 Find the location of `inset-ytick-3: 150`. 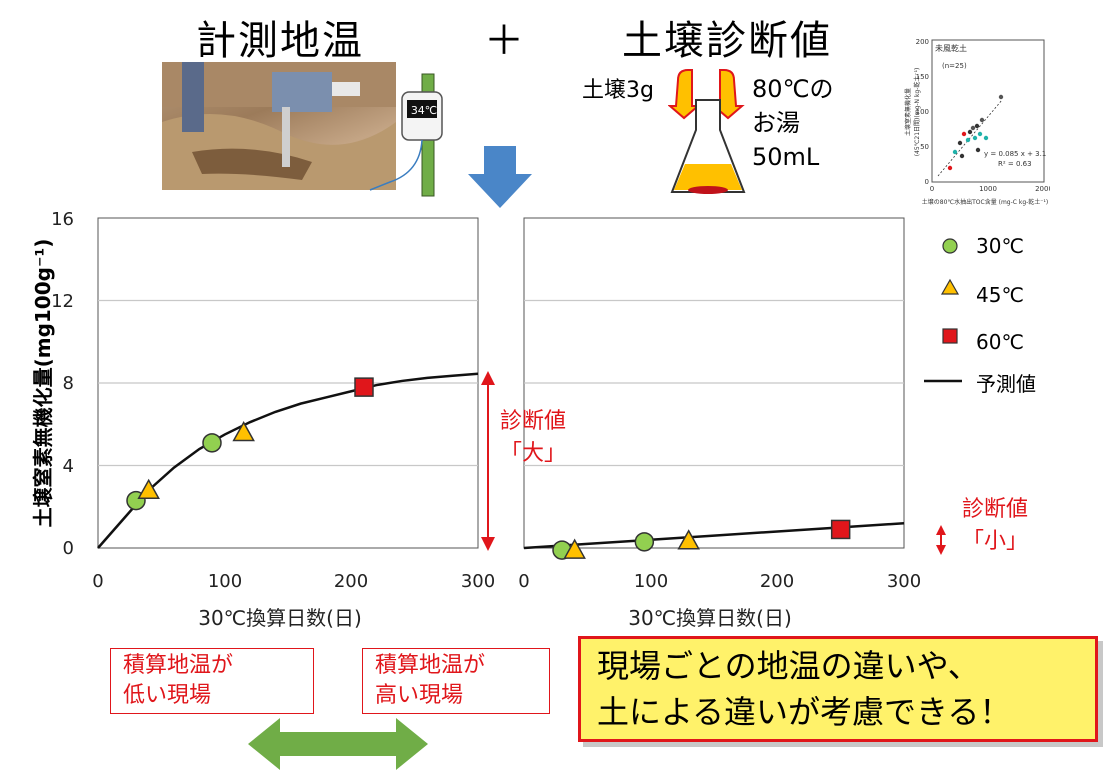

inset-ytick-3: 150 is located at coordinates (922, 77).